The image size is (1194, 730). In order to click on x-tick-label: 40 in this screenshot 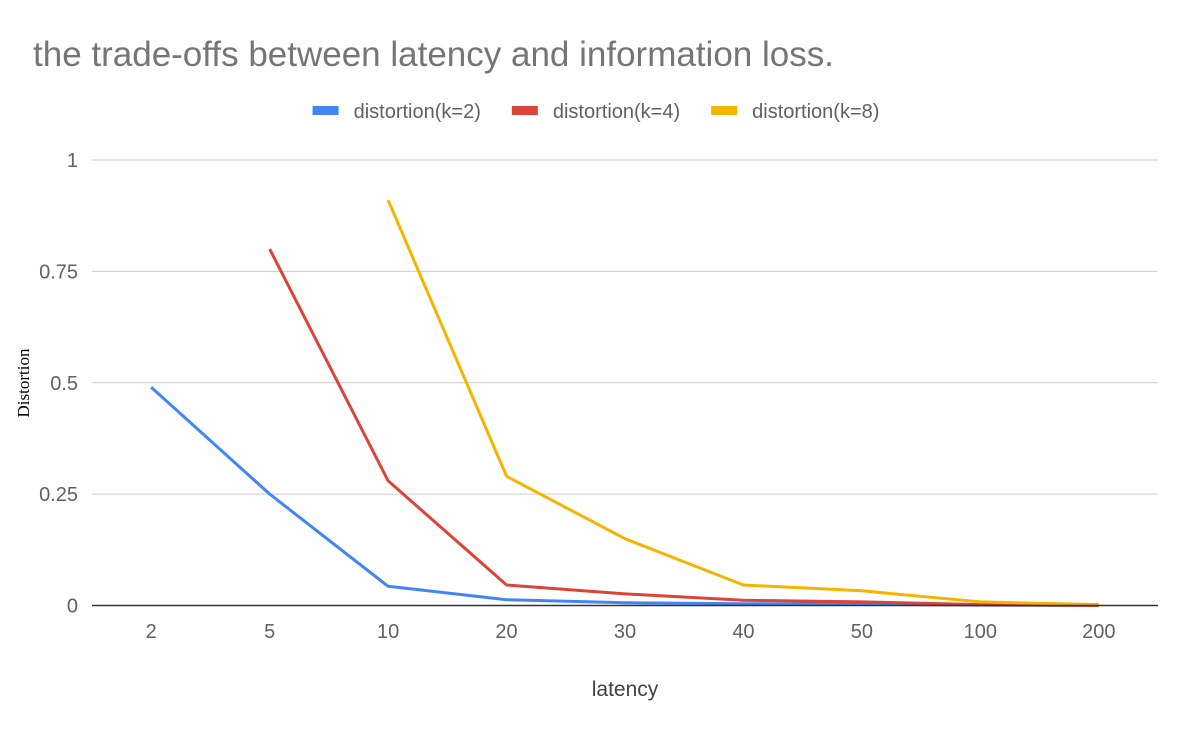, I will do `click(743, 632)`.